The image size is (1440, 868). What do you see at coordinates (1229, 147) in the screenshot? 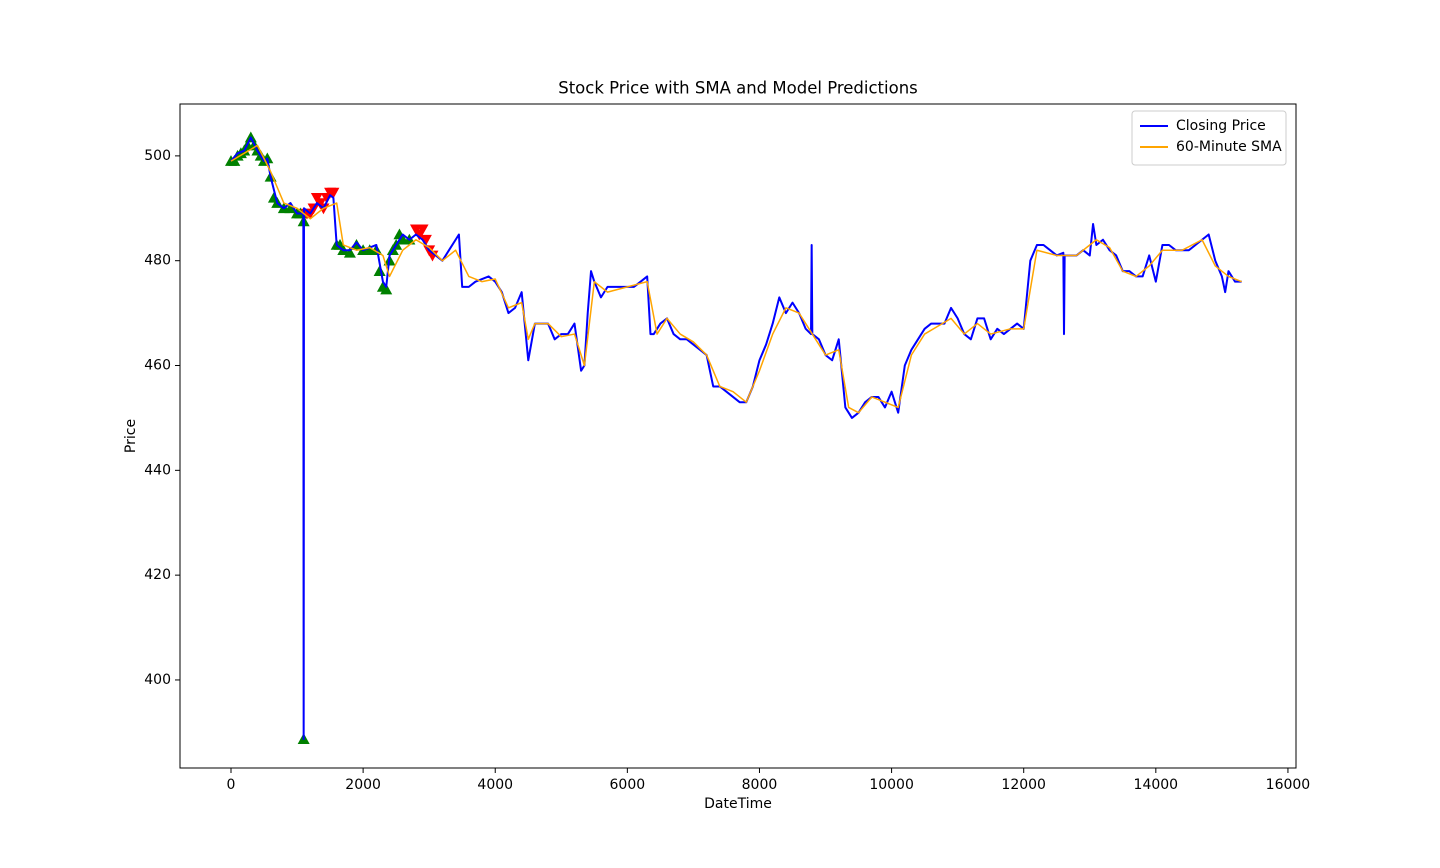
I see `legend-label: 60-Minute SMA` at bounding box center [1229, 147].